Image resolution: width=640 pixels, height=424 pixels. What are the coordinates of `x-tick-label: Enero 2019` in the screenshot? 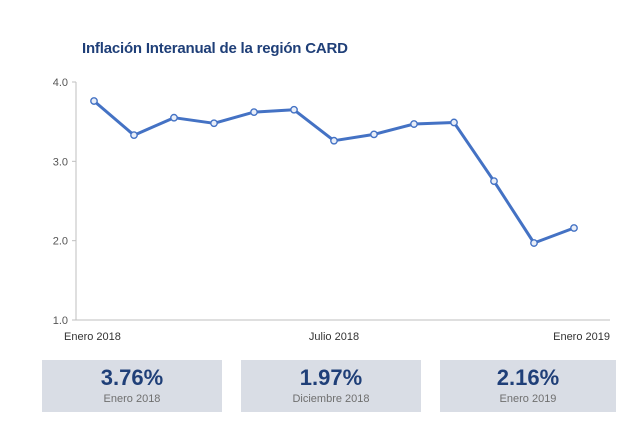 It's located at (581, 337).